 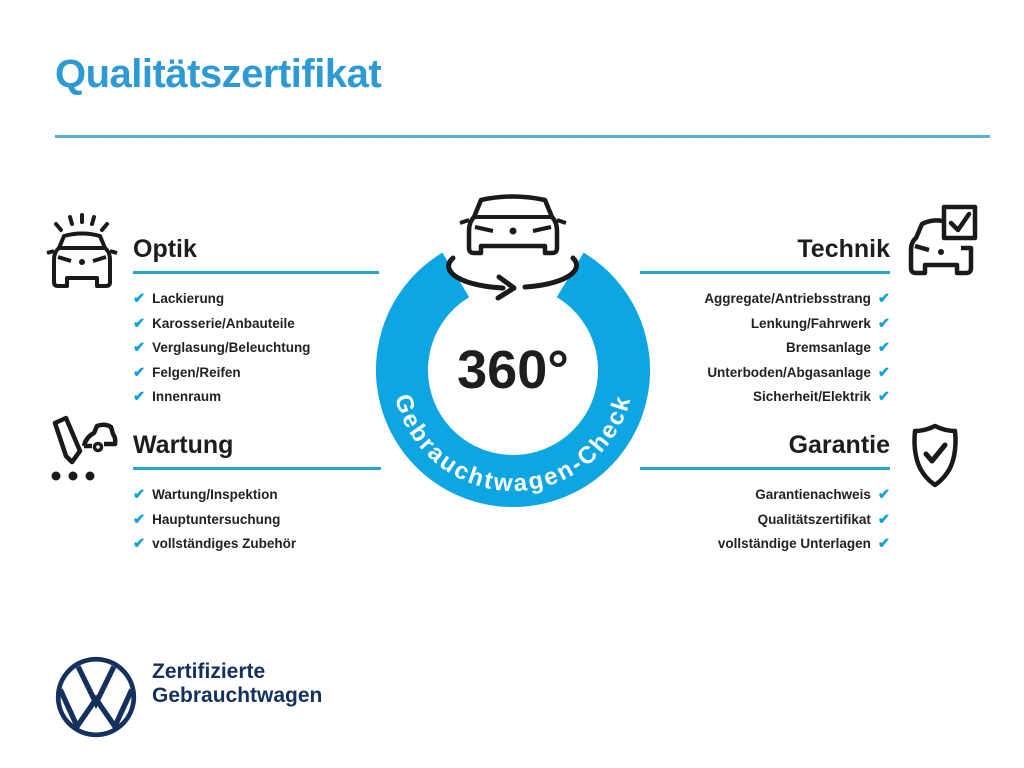 What do you see at coordinates (209, 671) in the screenshot?
I see `footer-brand-line1: Zertifizierte` at bounding box center [209, 671].